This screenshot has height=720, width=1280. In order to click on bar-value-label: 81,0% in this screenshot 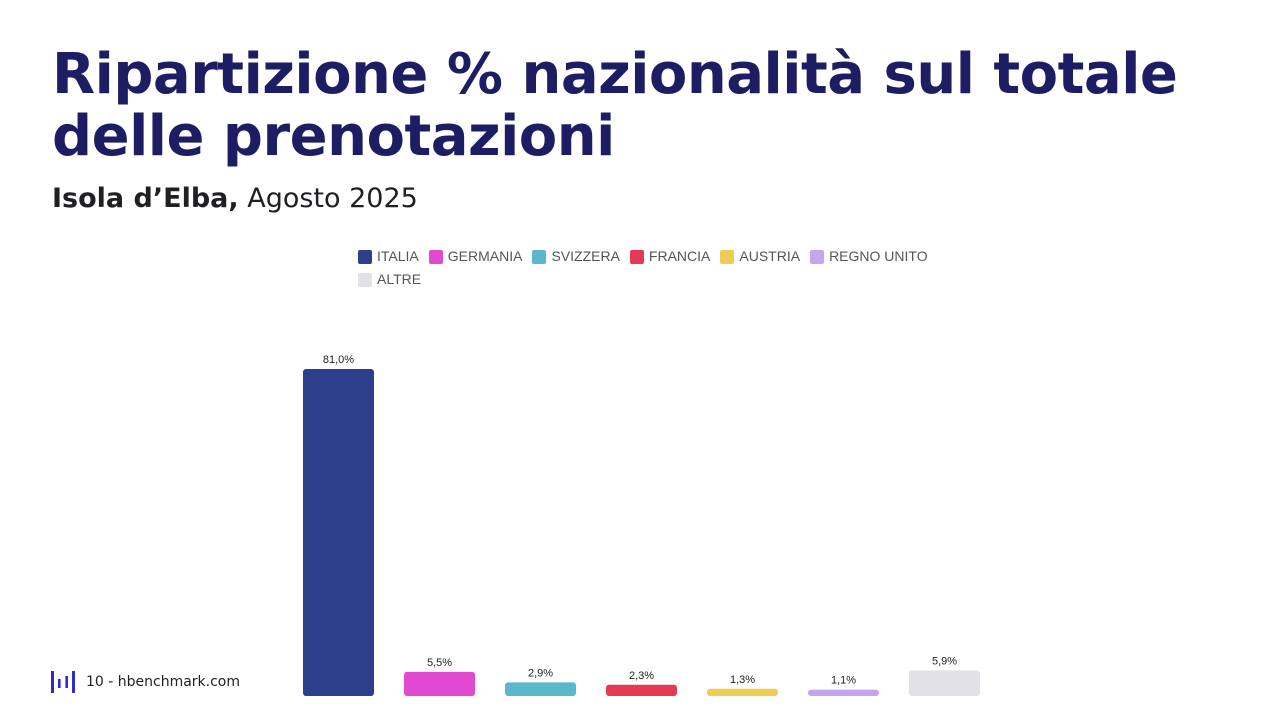, I will do `click(338, 360)`.